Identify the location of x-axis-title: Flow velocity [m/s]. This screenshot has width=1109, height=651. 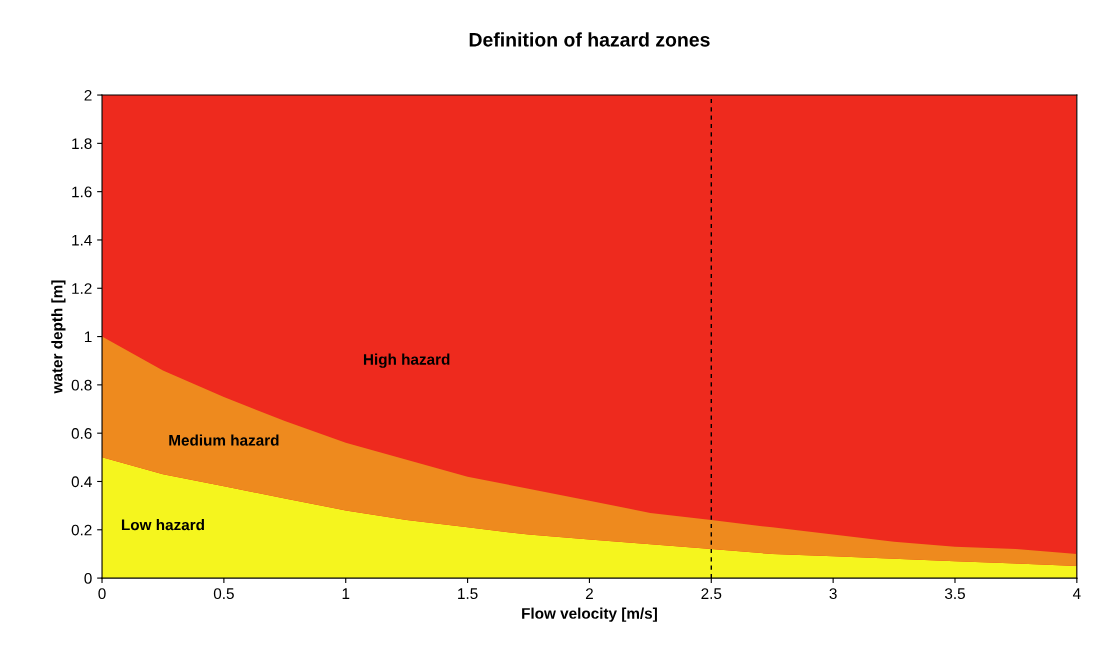
(589, 614).